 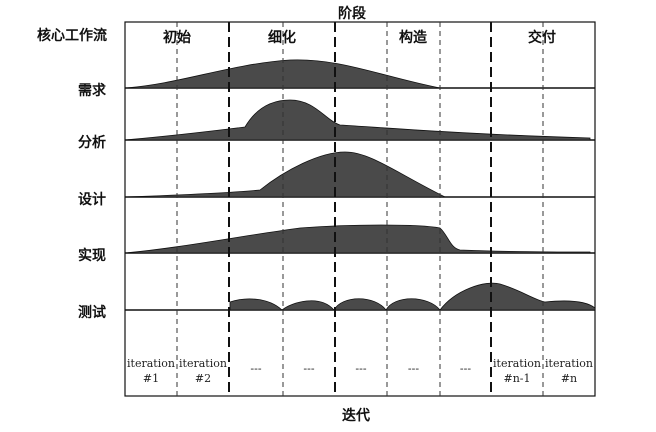 I want to click on workflow-analysis: 分析, so click(x=92, y=142).